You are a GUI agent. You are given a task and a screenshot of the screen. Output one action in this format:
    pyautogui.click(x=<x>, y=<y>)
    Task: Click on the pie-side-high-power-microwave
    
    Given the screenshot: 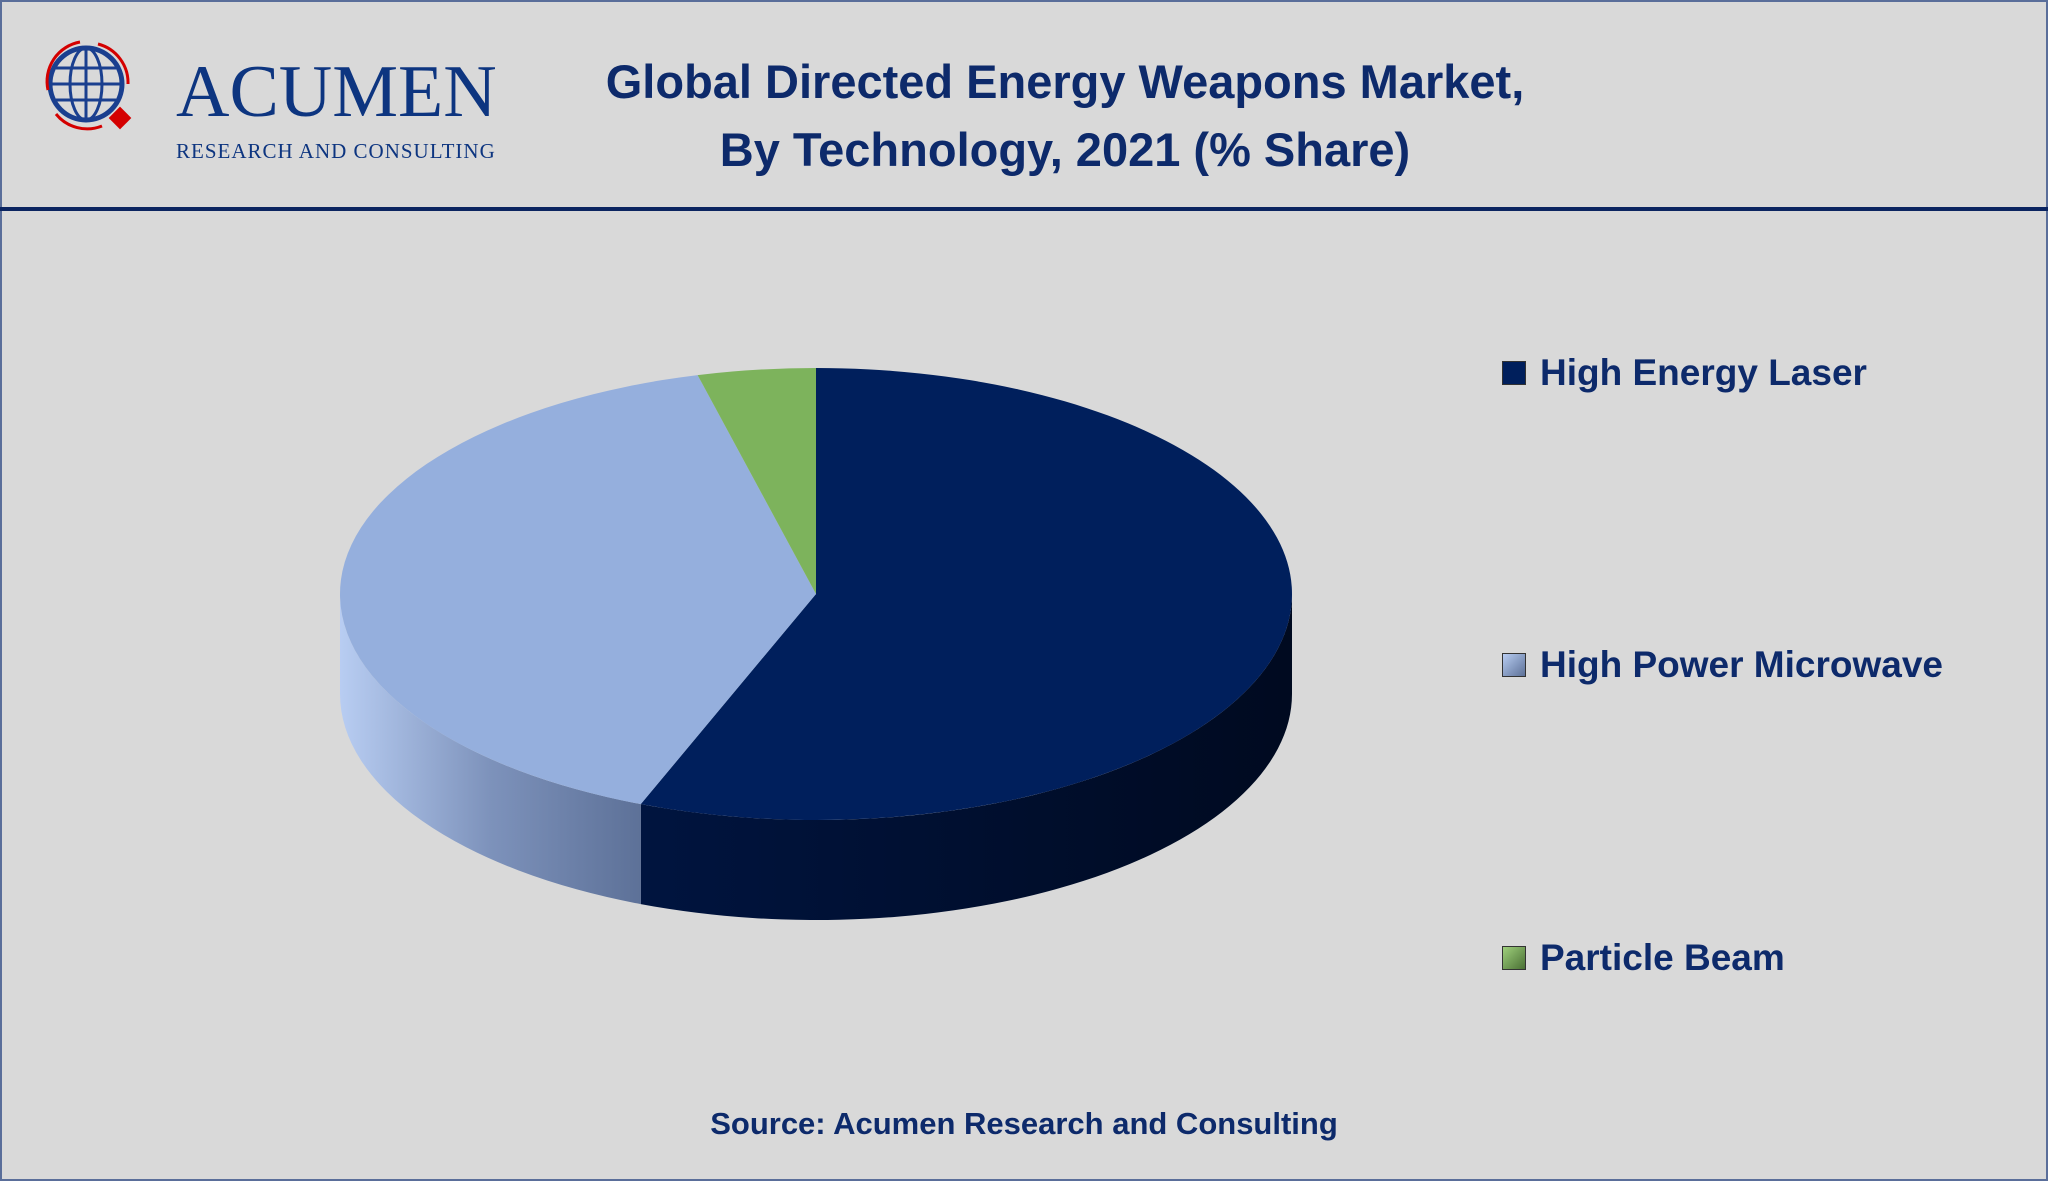 What is the action you would take?
    pyautogui.click(x=490, y=749)
    